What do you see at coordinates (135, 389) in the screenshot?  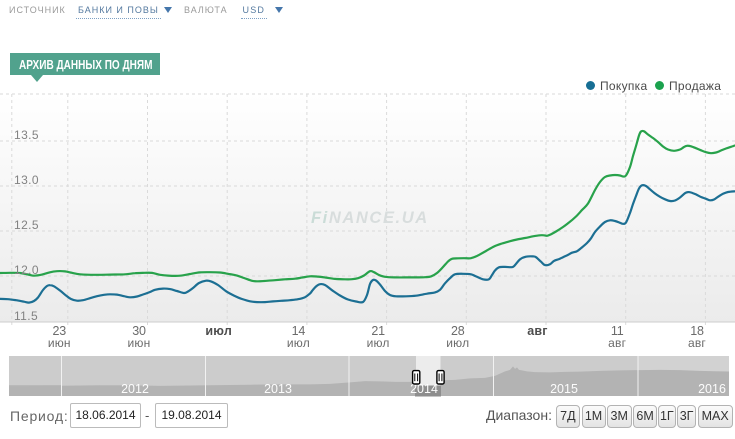 I see `svg-text: 2012` at bounding box center [135, 389].